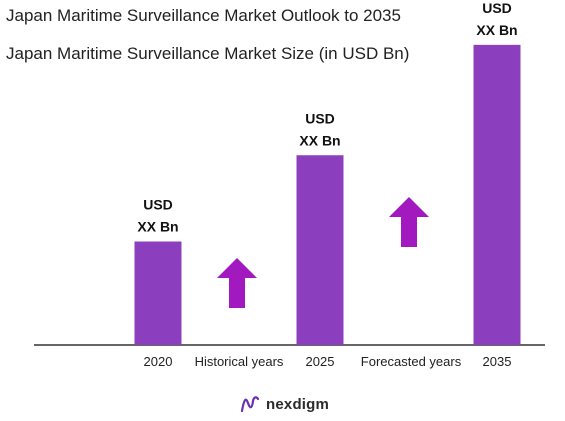  I want to click on period-label-historical: Historical years, so click(239, 361).